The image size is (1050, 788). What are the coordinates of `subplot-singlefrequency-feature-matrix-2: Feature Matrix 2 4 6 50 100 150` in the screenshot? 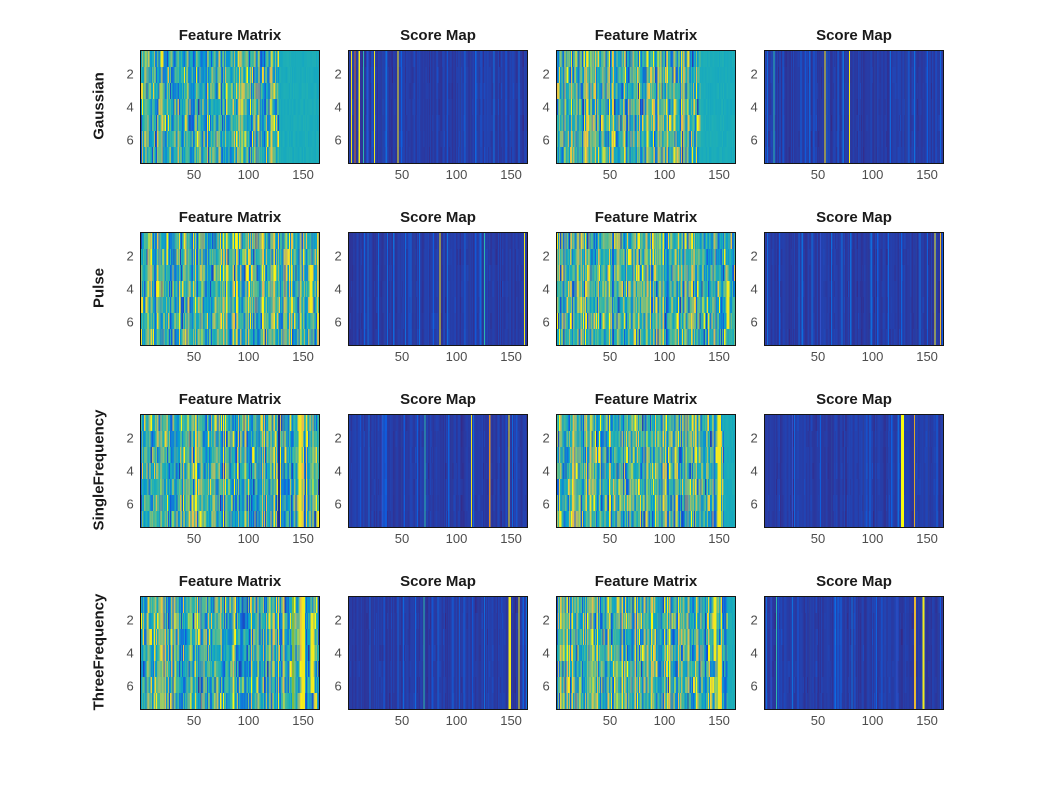 It's located at (632, 469).